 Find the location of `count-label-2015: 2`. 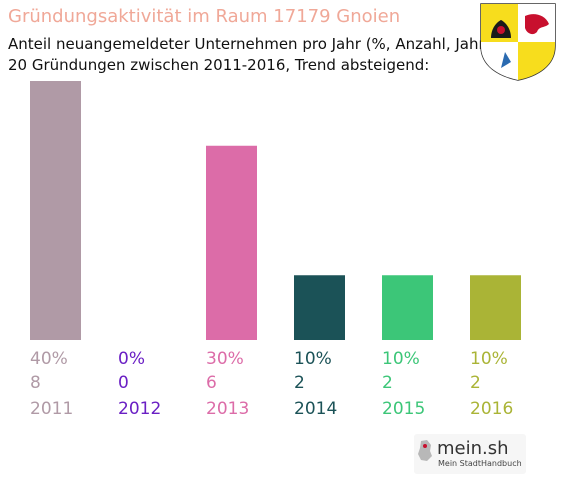

count-label-2015: 2 is located at coordinates (387, 383).